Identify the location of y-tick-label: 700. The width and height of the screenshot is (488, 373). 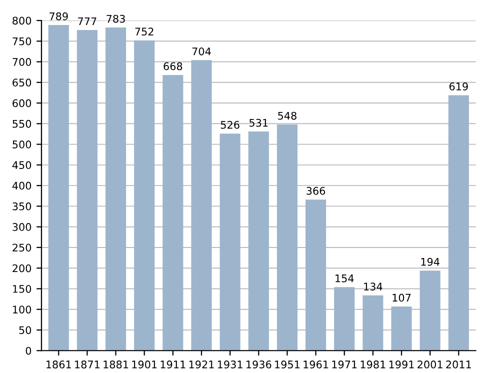
(22, 62).